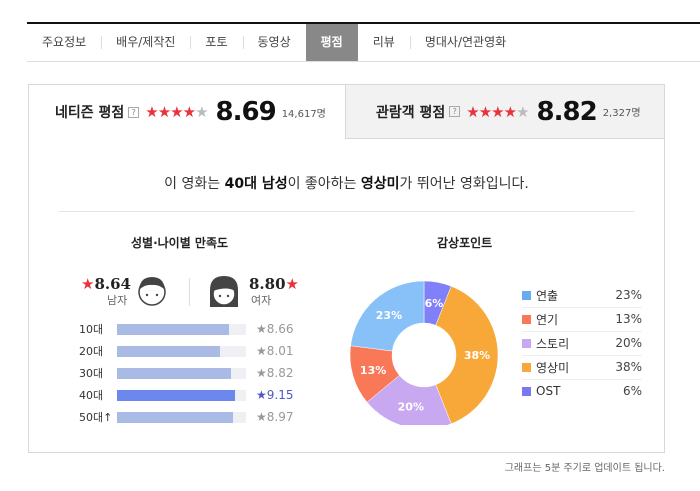 The width and height of the screenshot is (700, 491). I want to click on netizen-score: 8.69, so click(246, 112).